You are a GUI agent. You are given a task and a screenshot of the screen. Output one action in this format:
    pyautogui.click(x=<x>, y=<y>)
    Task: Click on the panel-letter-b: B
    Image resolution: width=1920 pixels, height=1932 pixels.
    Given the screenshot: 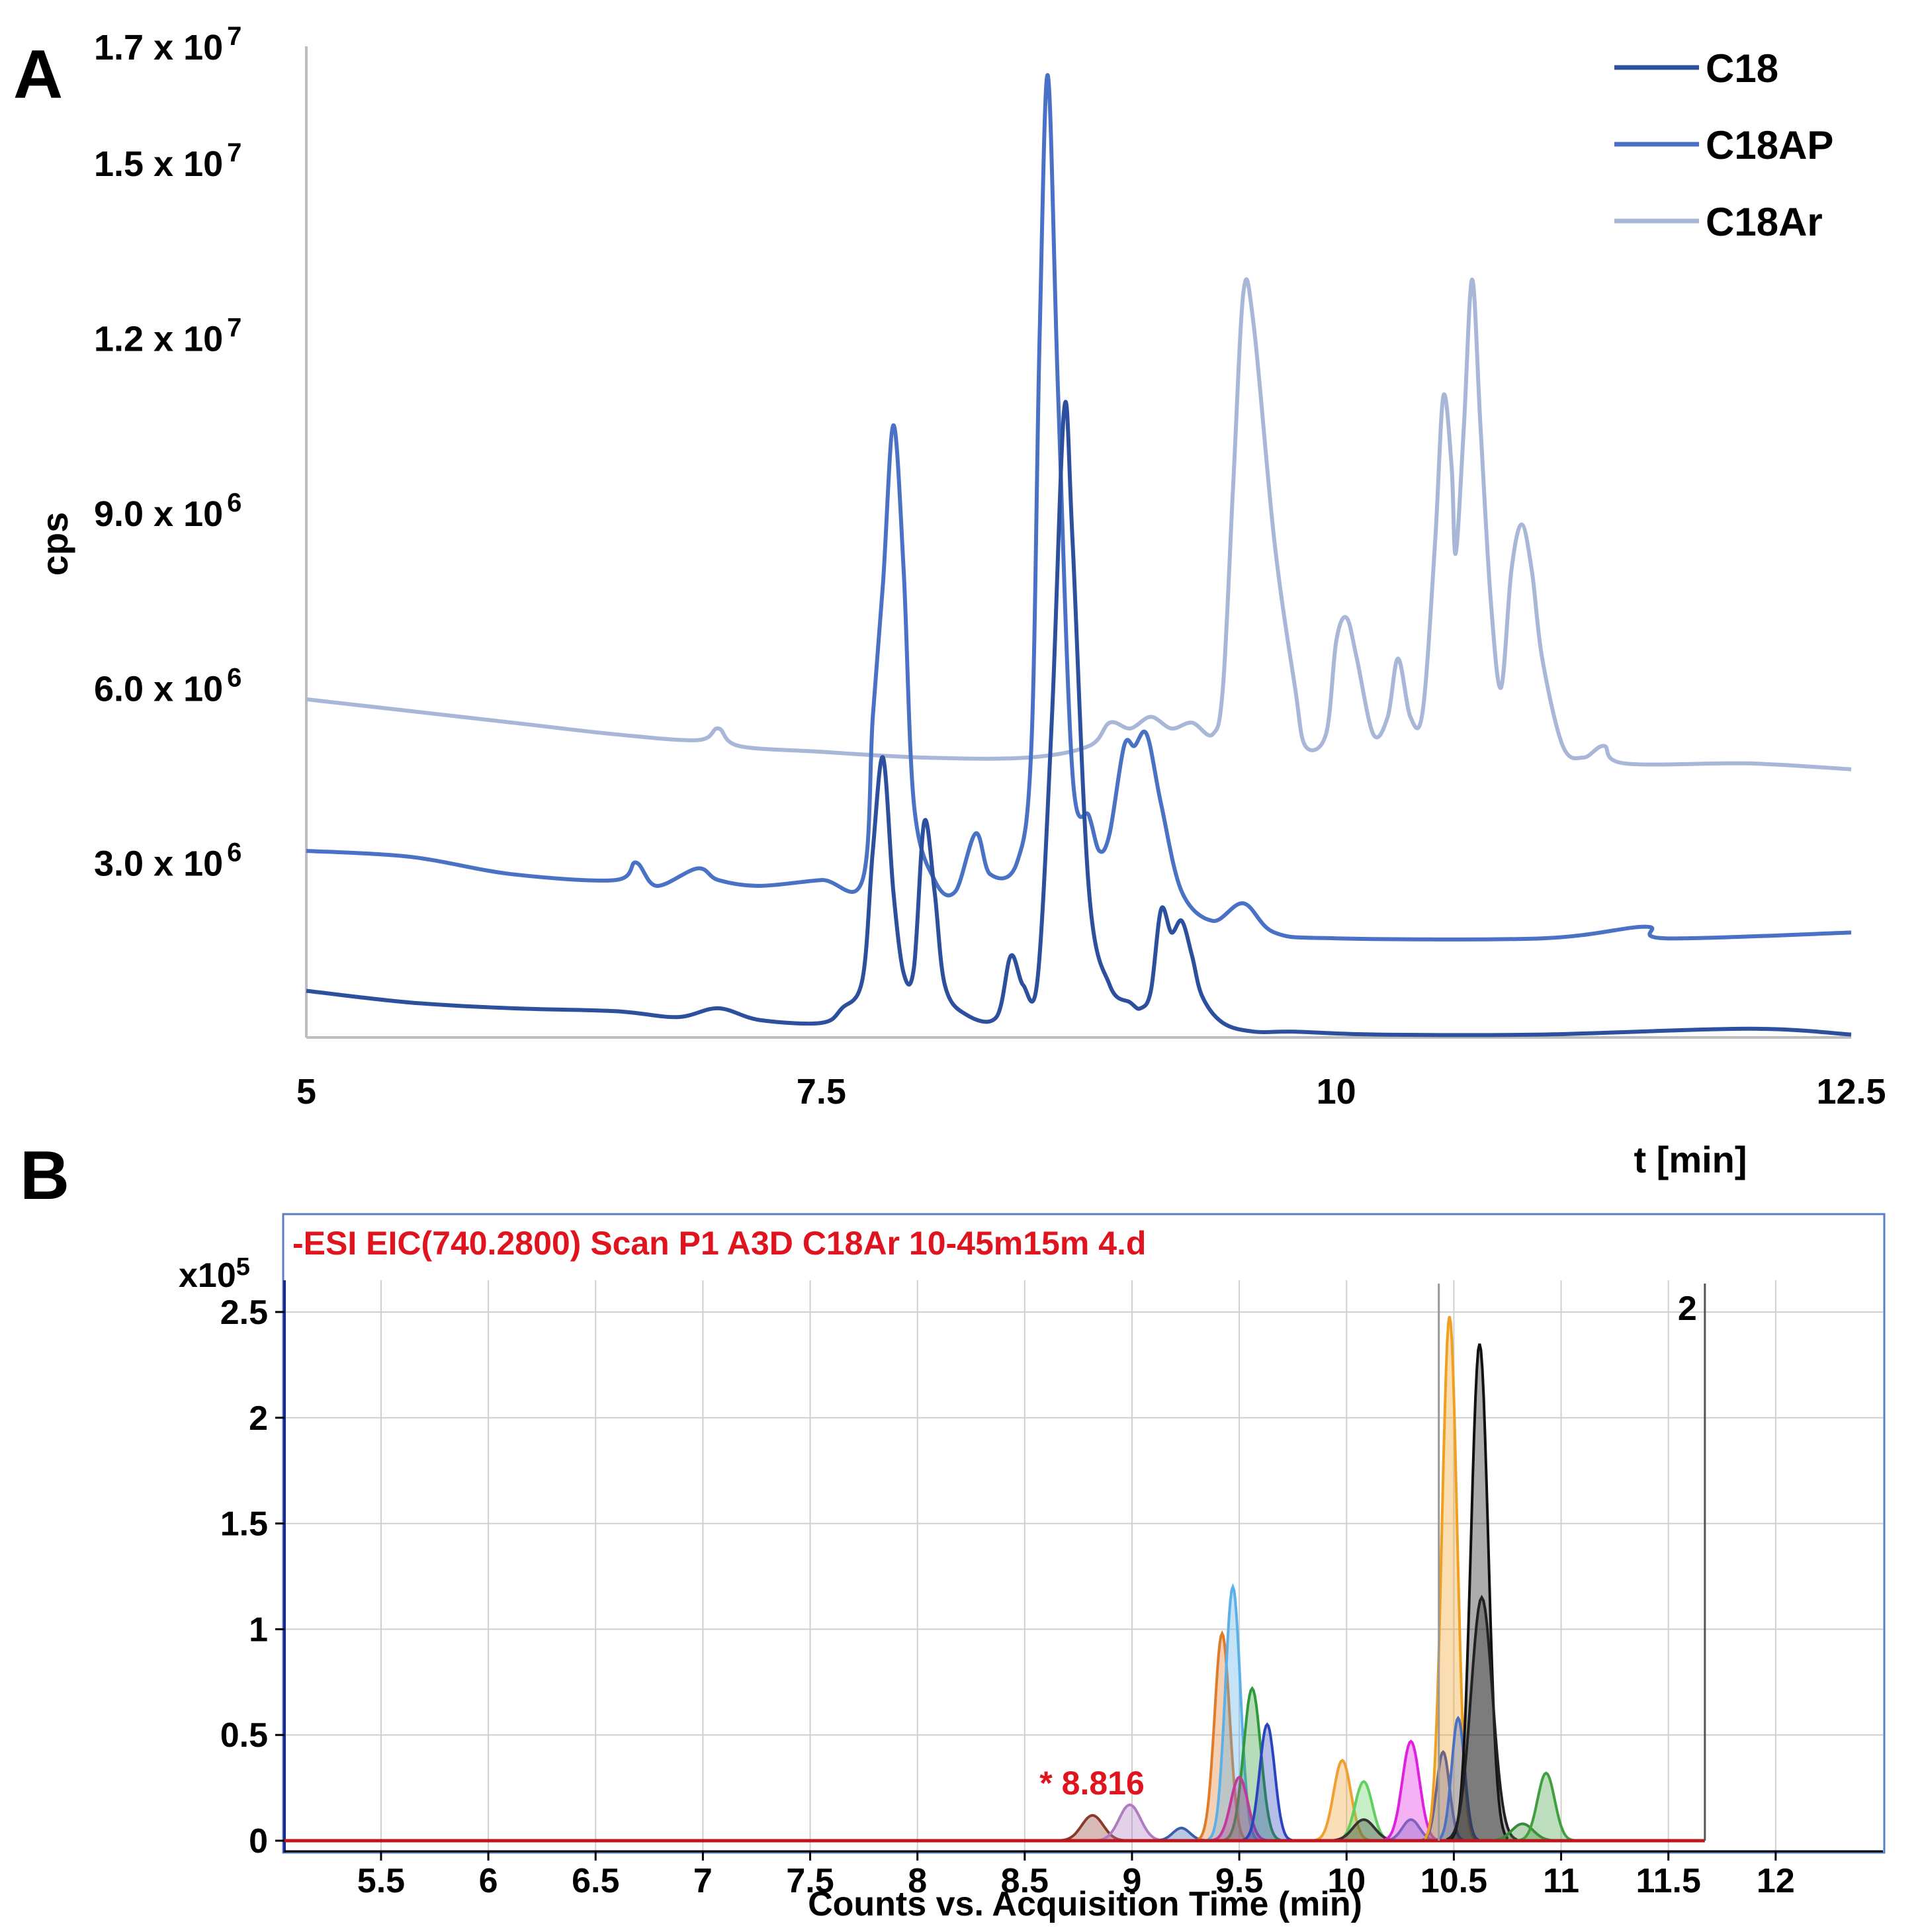 What is the action you would take?
    pyautogui.click(x=44, y=1175)
    